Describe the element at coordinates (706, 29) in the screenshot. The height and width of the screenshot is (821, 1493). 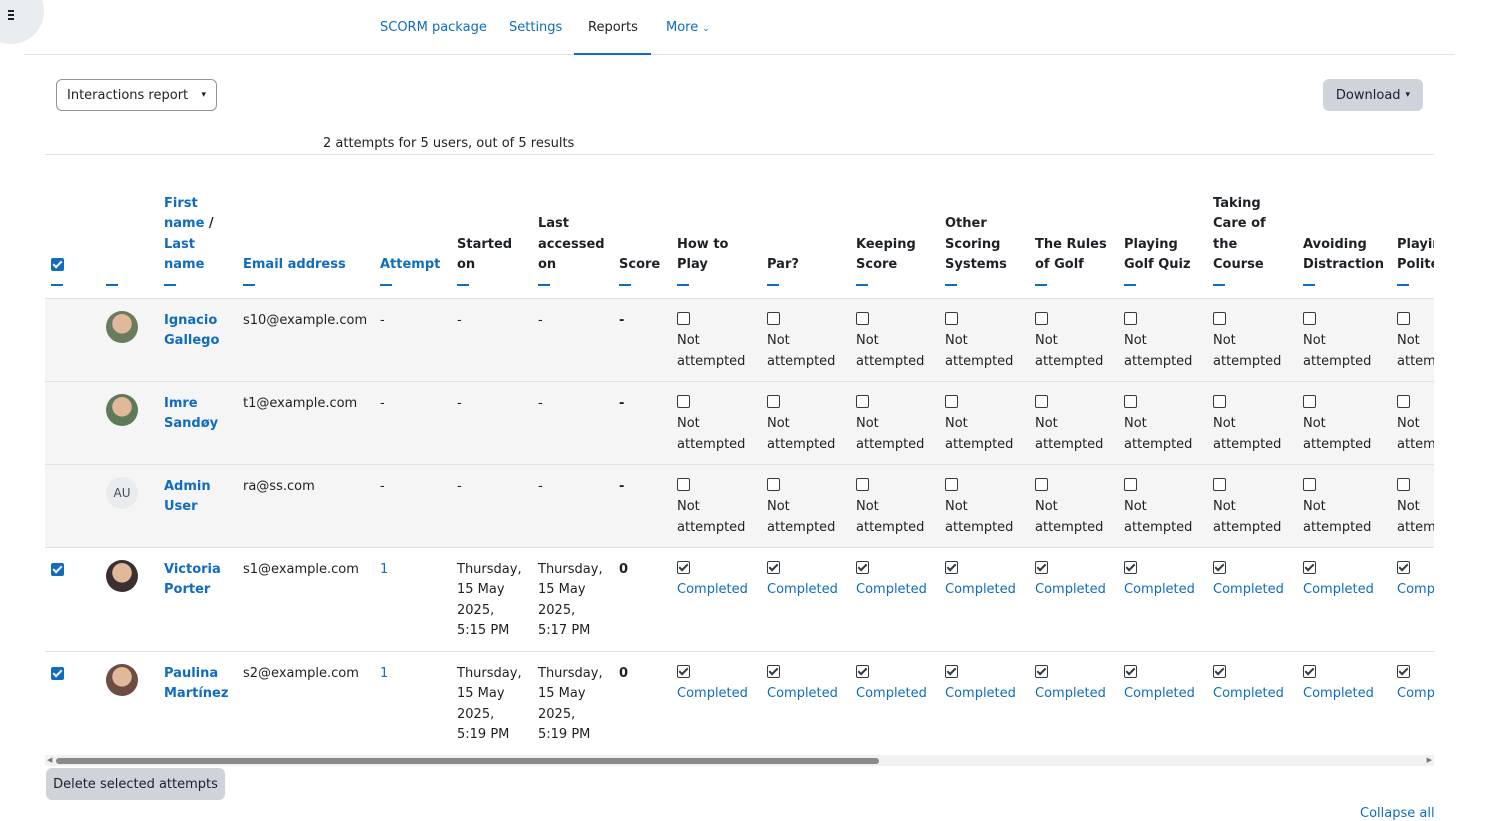
I see `chevron-down-icon: ⌄` at that location.